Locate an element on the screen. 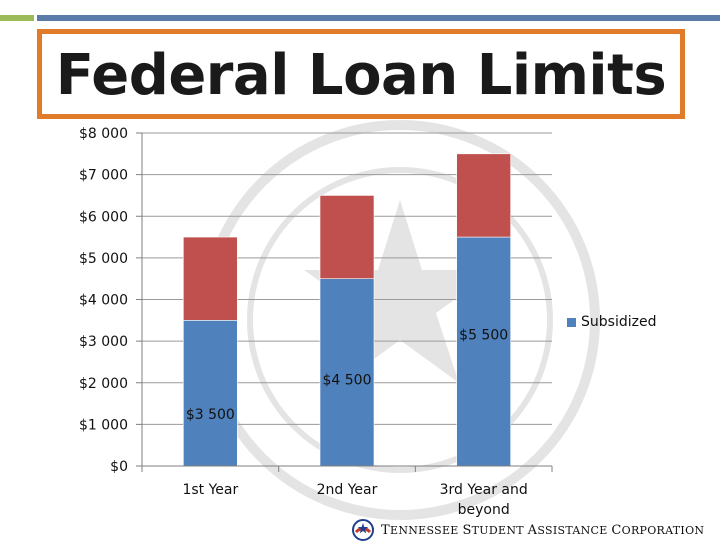 The image size is (720, 541). footer: TENNESSEE STUDENT ASSISTANCE CORPORATION is located at coordinates (528, 530).